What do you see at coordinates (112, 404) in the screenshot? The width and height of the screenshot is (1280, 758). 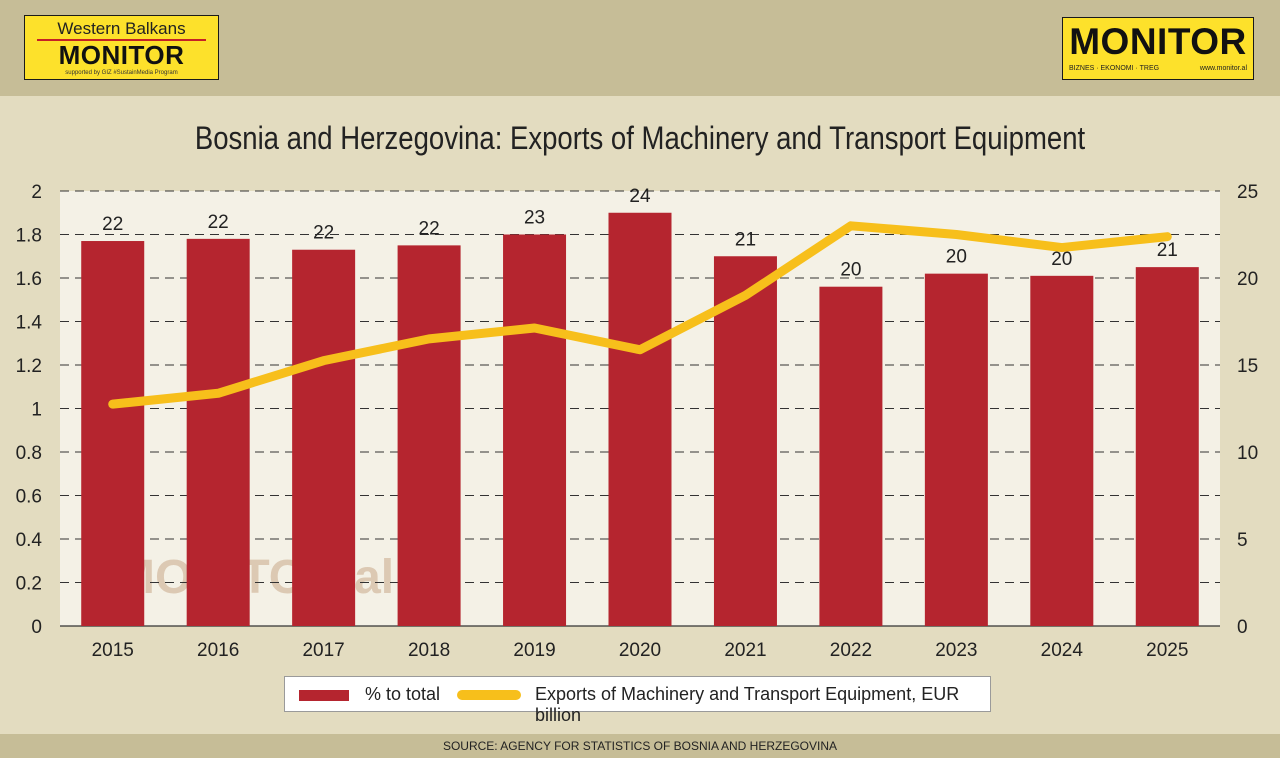 I see `line-point-2015` at bounding box center [112, 404].